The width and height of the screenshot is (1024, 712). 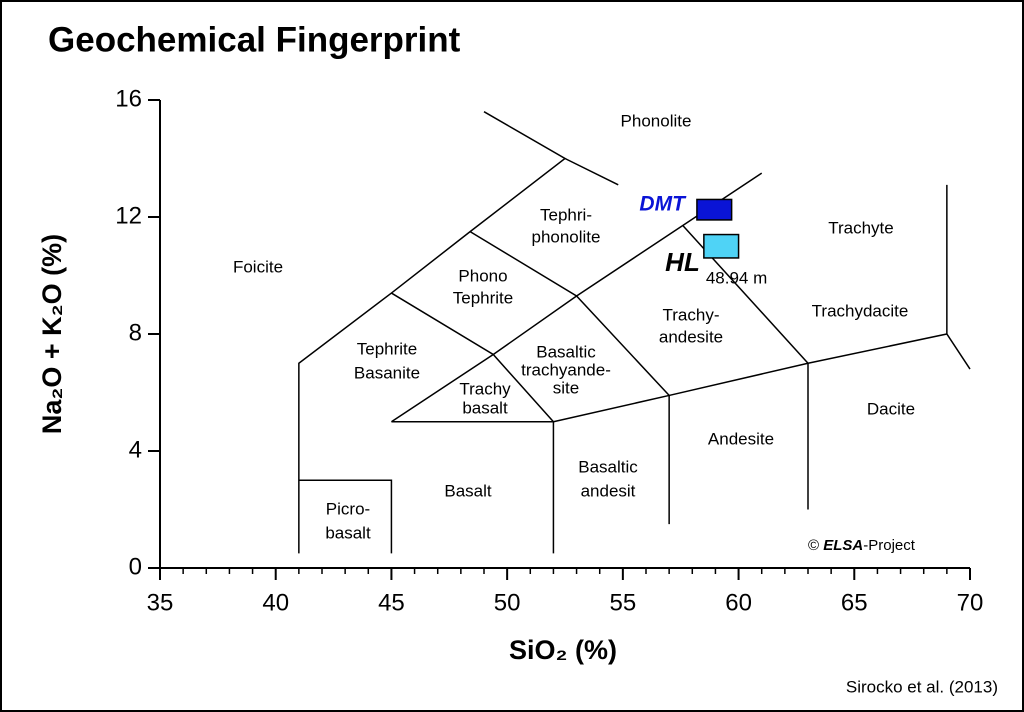 What do you see at coordinates (387, 372) in the screenshot?
I see `field-label: Basanite` at bounding box center [387, 372].